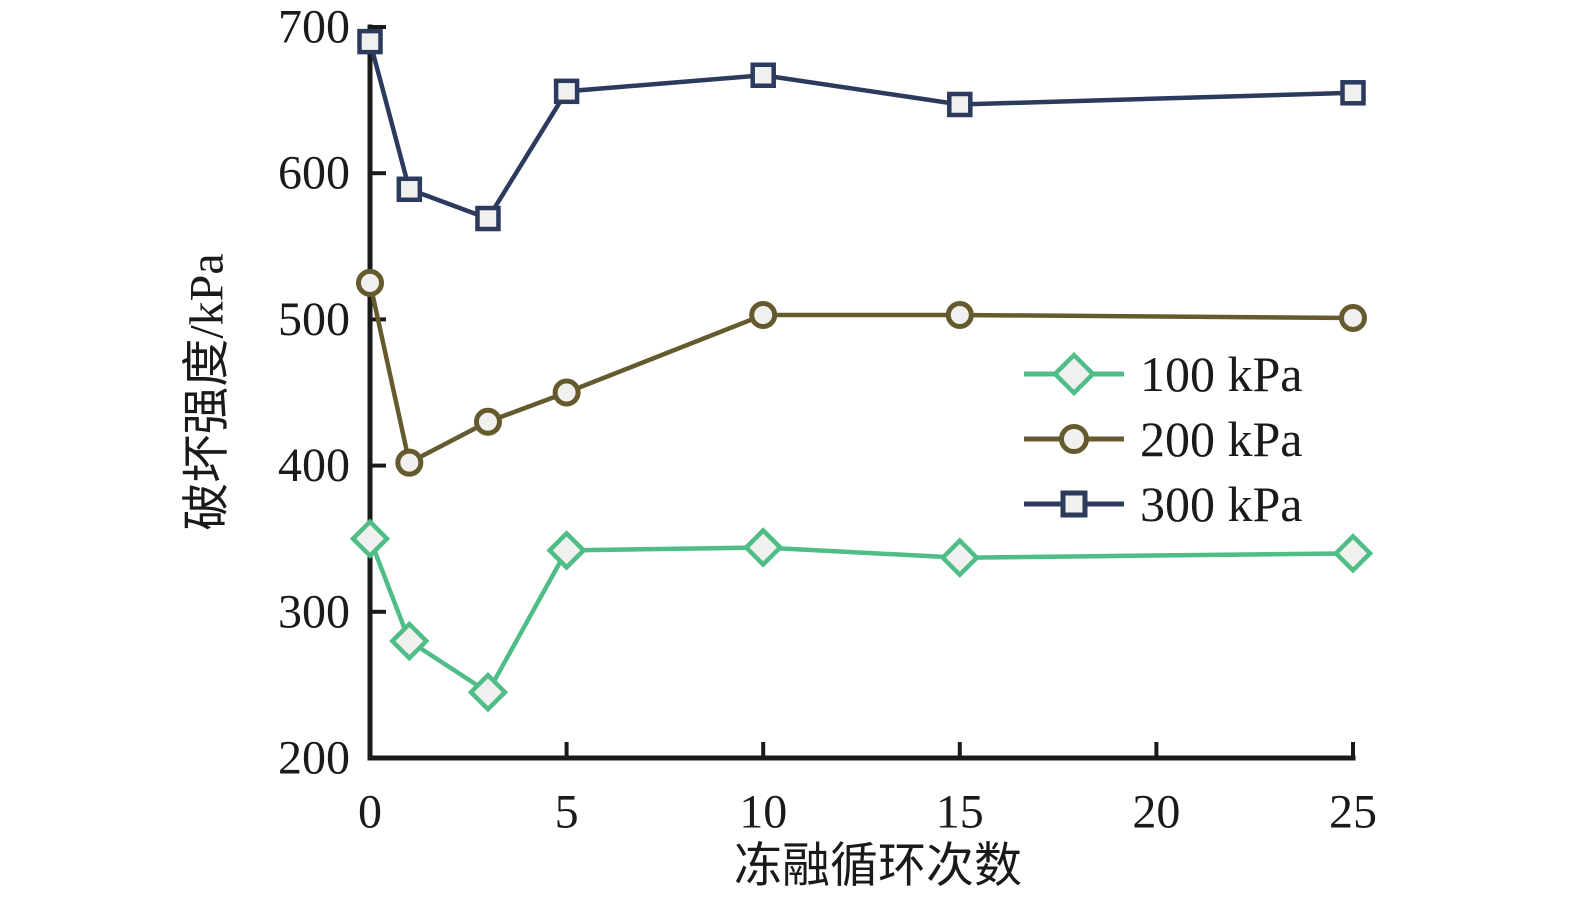 The height and width of the screenshot is (898, 1575). I want to click on legend-label-100kpa: 100 kPa, so click(1221, 374).